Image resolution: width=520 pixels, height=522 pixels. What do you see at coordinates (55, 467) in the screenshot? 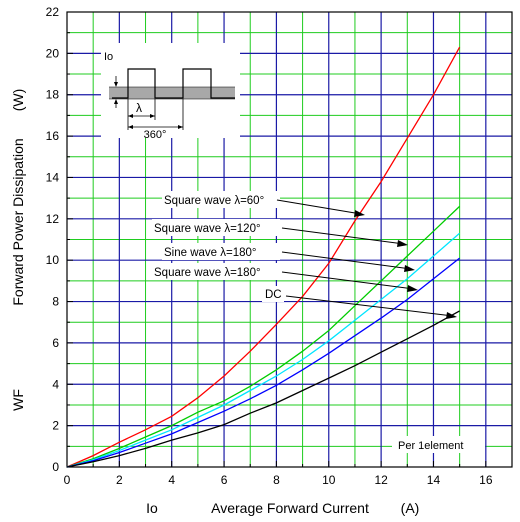
I see `y-tick-label: 0` at bounding box center [55, 467].